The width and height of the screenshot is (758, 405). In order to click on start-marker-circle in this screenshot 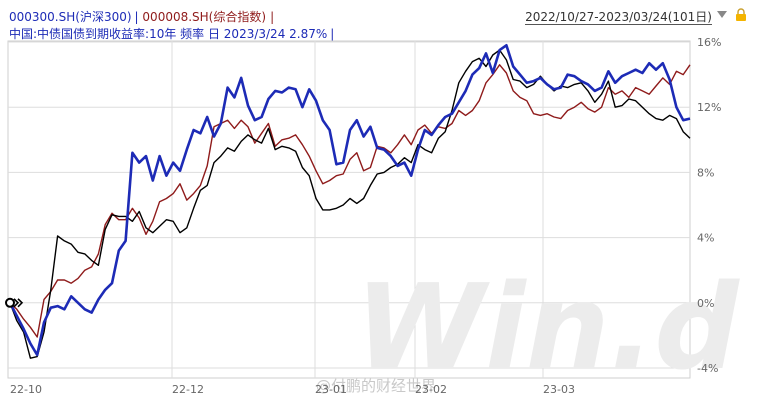, I will do `click(10, 302)`.